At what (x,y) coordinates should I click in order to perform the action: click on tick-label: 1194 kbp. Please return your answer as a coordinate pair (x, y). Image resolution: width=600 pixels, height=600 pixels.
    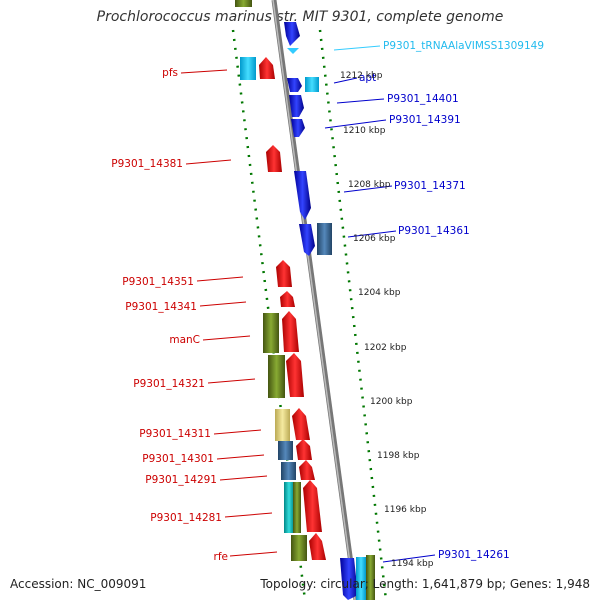
    Looking at the image, I should click on (412, 564).